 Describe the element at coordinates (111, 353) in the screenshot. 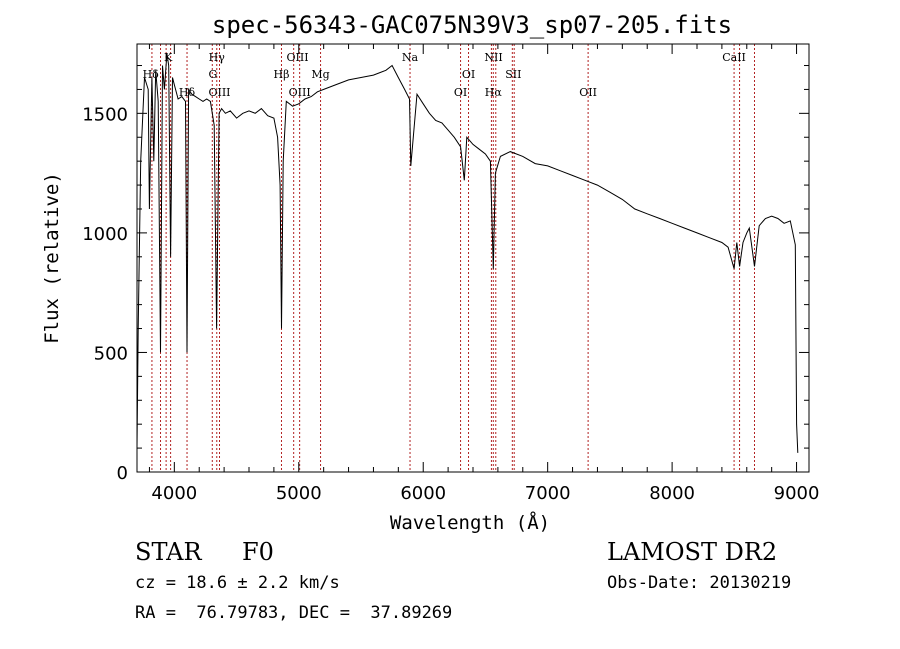

I see `y-tick-label-1: 500` at that location.